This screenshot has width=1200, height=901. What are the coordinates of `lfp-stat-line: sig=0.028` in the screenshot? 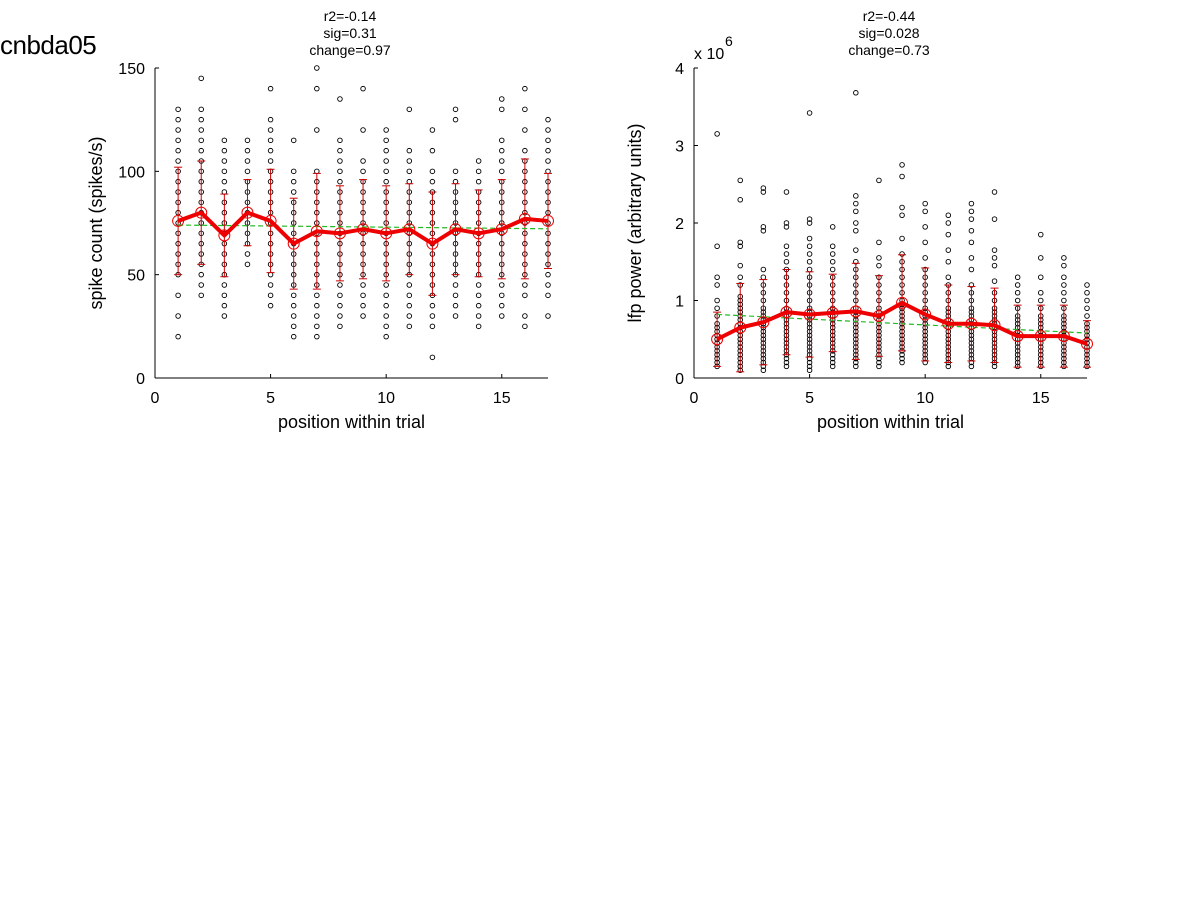 It's located at (888, 33).